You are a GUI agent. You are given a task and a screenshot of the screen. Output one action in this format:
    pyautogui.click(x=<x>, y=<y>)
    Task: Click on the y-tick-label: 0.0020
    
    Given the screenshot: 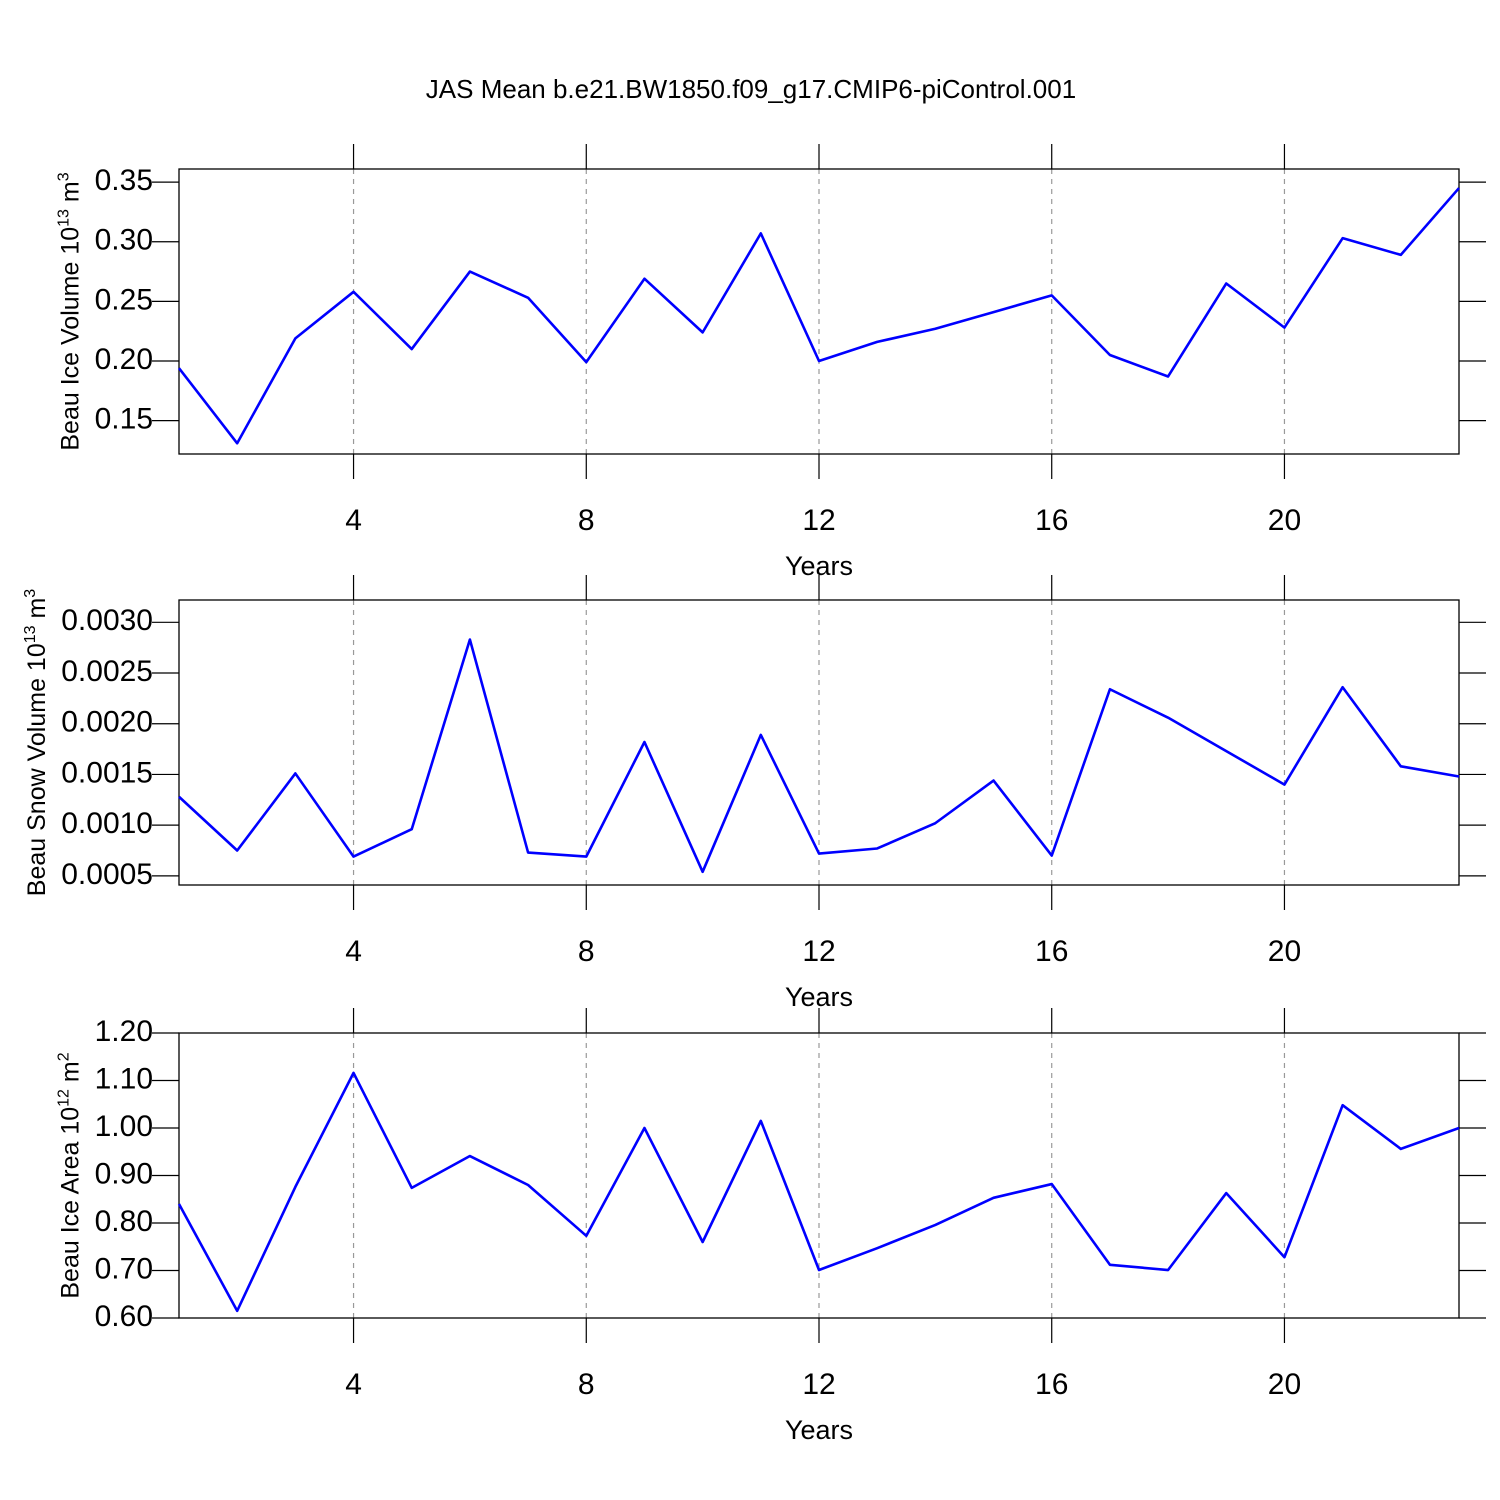 What is the action you would take?
    pyautogui.click(x=107, y=722)
    